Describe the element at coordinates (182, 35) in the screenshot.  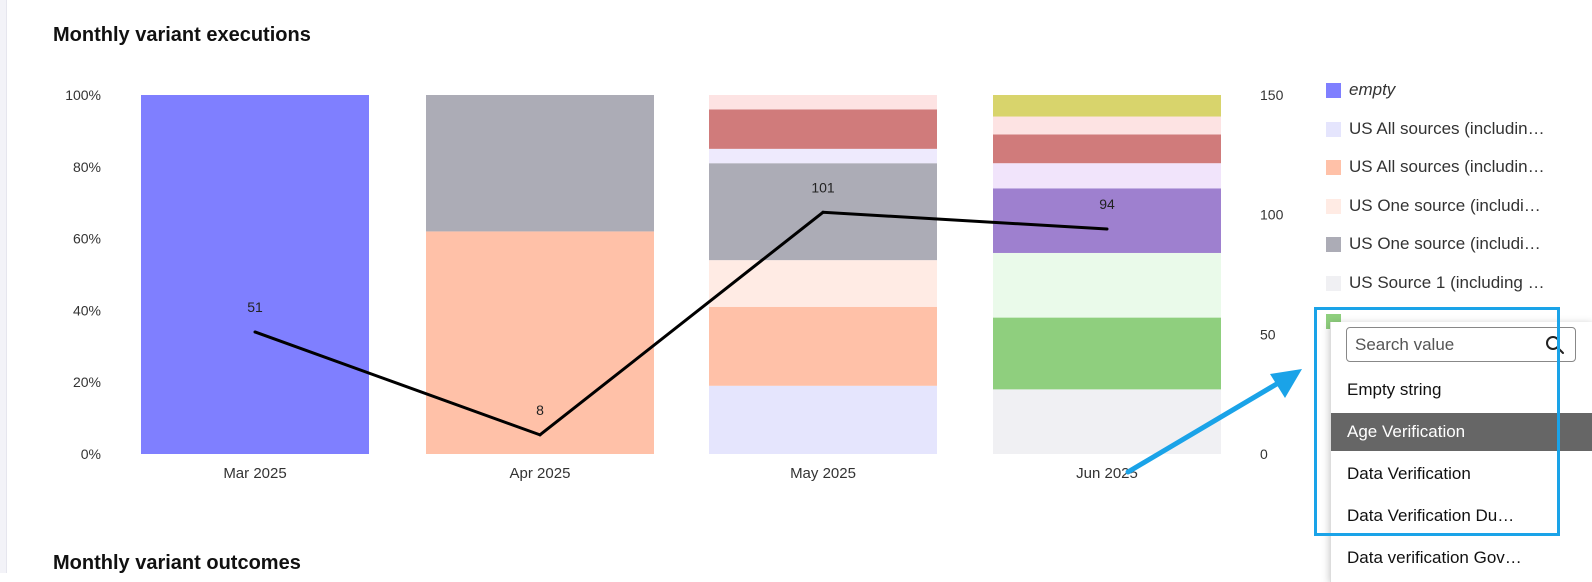
I see `chart-title: Monthly variant executions` at that location.